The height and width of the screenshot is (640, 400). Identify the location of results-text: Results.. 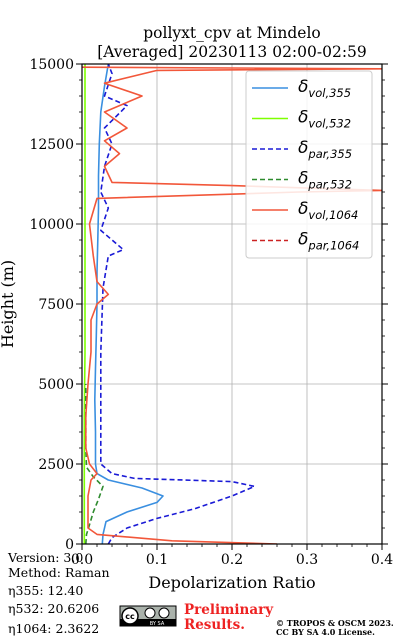
(214, 625).